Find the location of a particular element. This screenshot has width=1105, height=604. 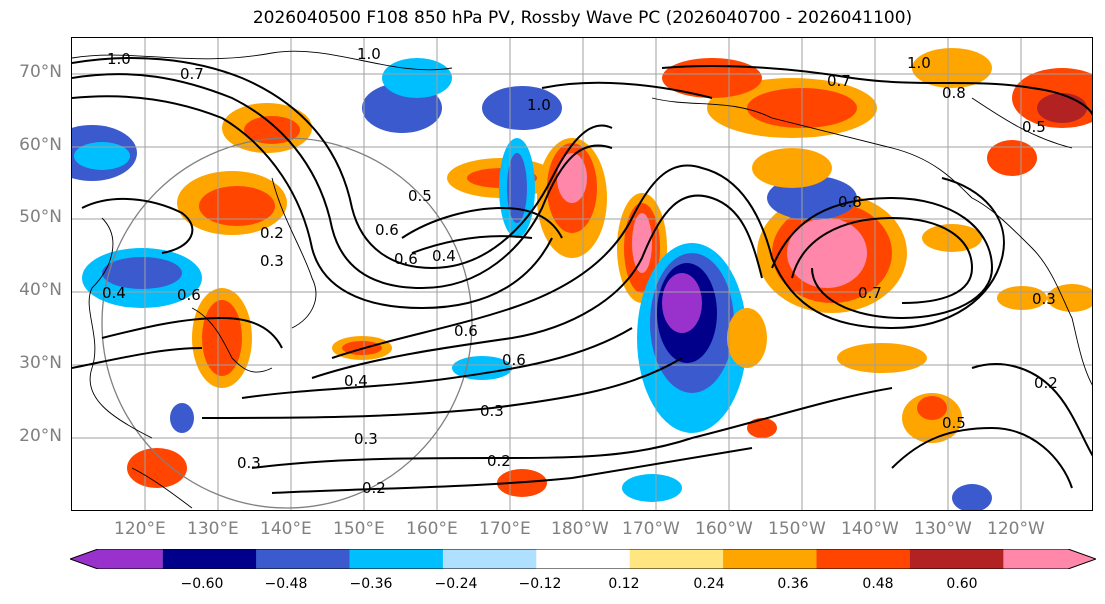

colorbar-tick: −0.24 is located at coordinates (456, 584).